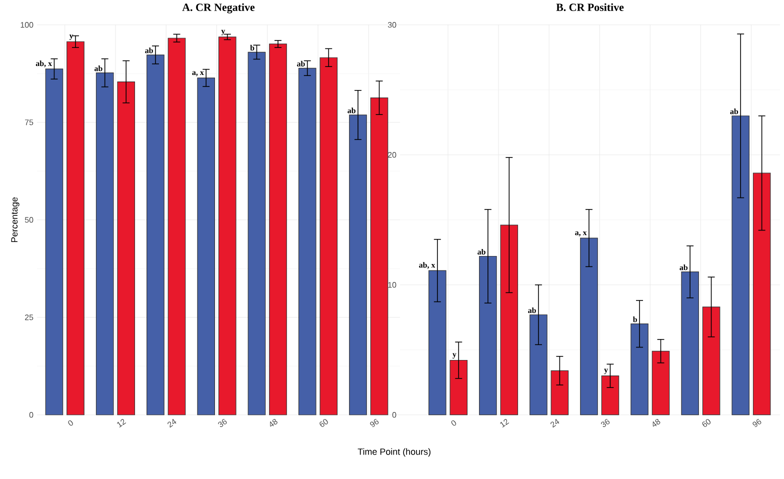 Image resolution: width=784 pixels, height=479 pixels. I want to click on x-axis-title: Time Point (hours), so click(394, 452).